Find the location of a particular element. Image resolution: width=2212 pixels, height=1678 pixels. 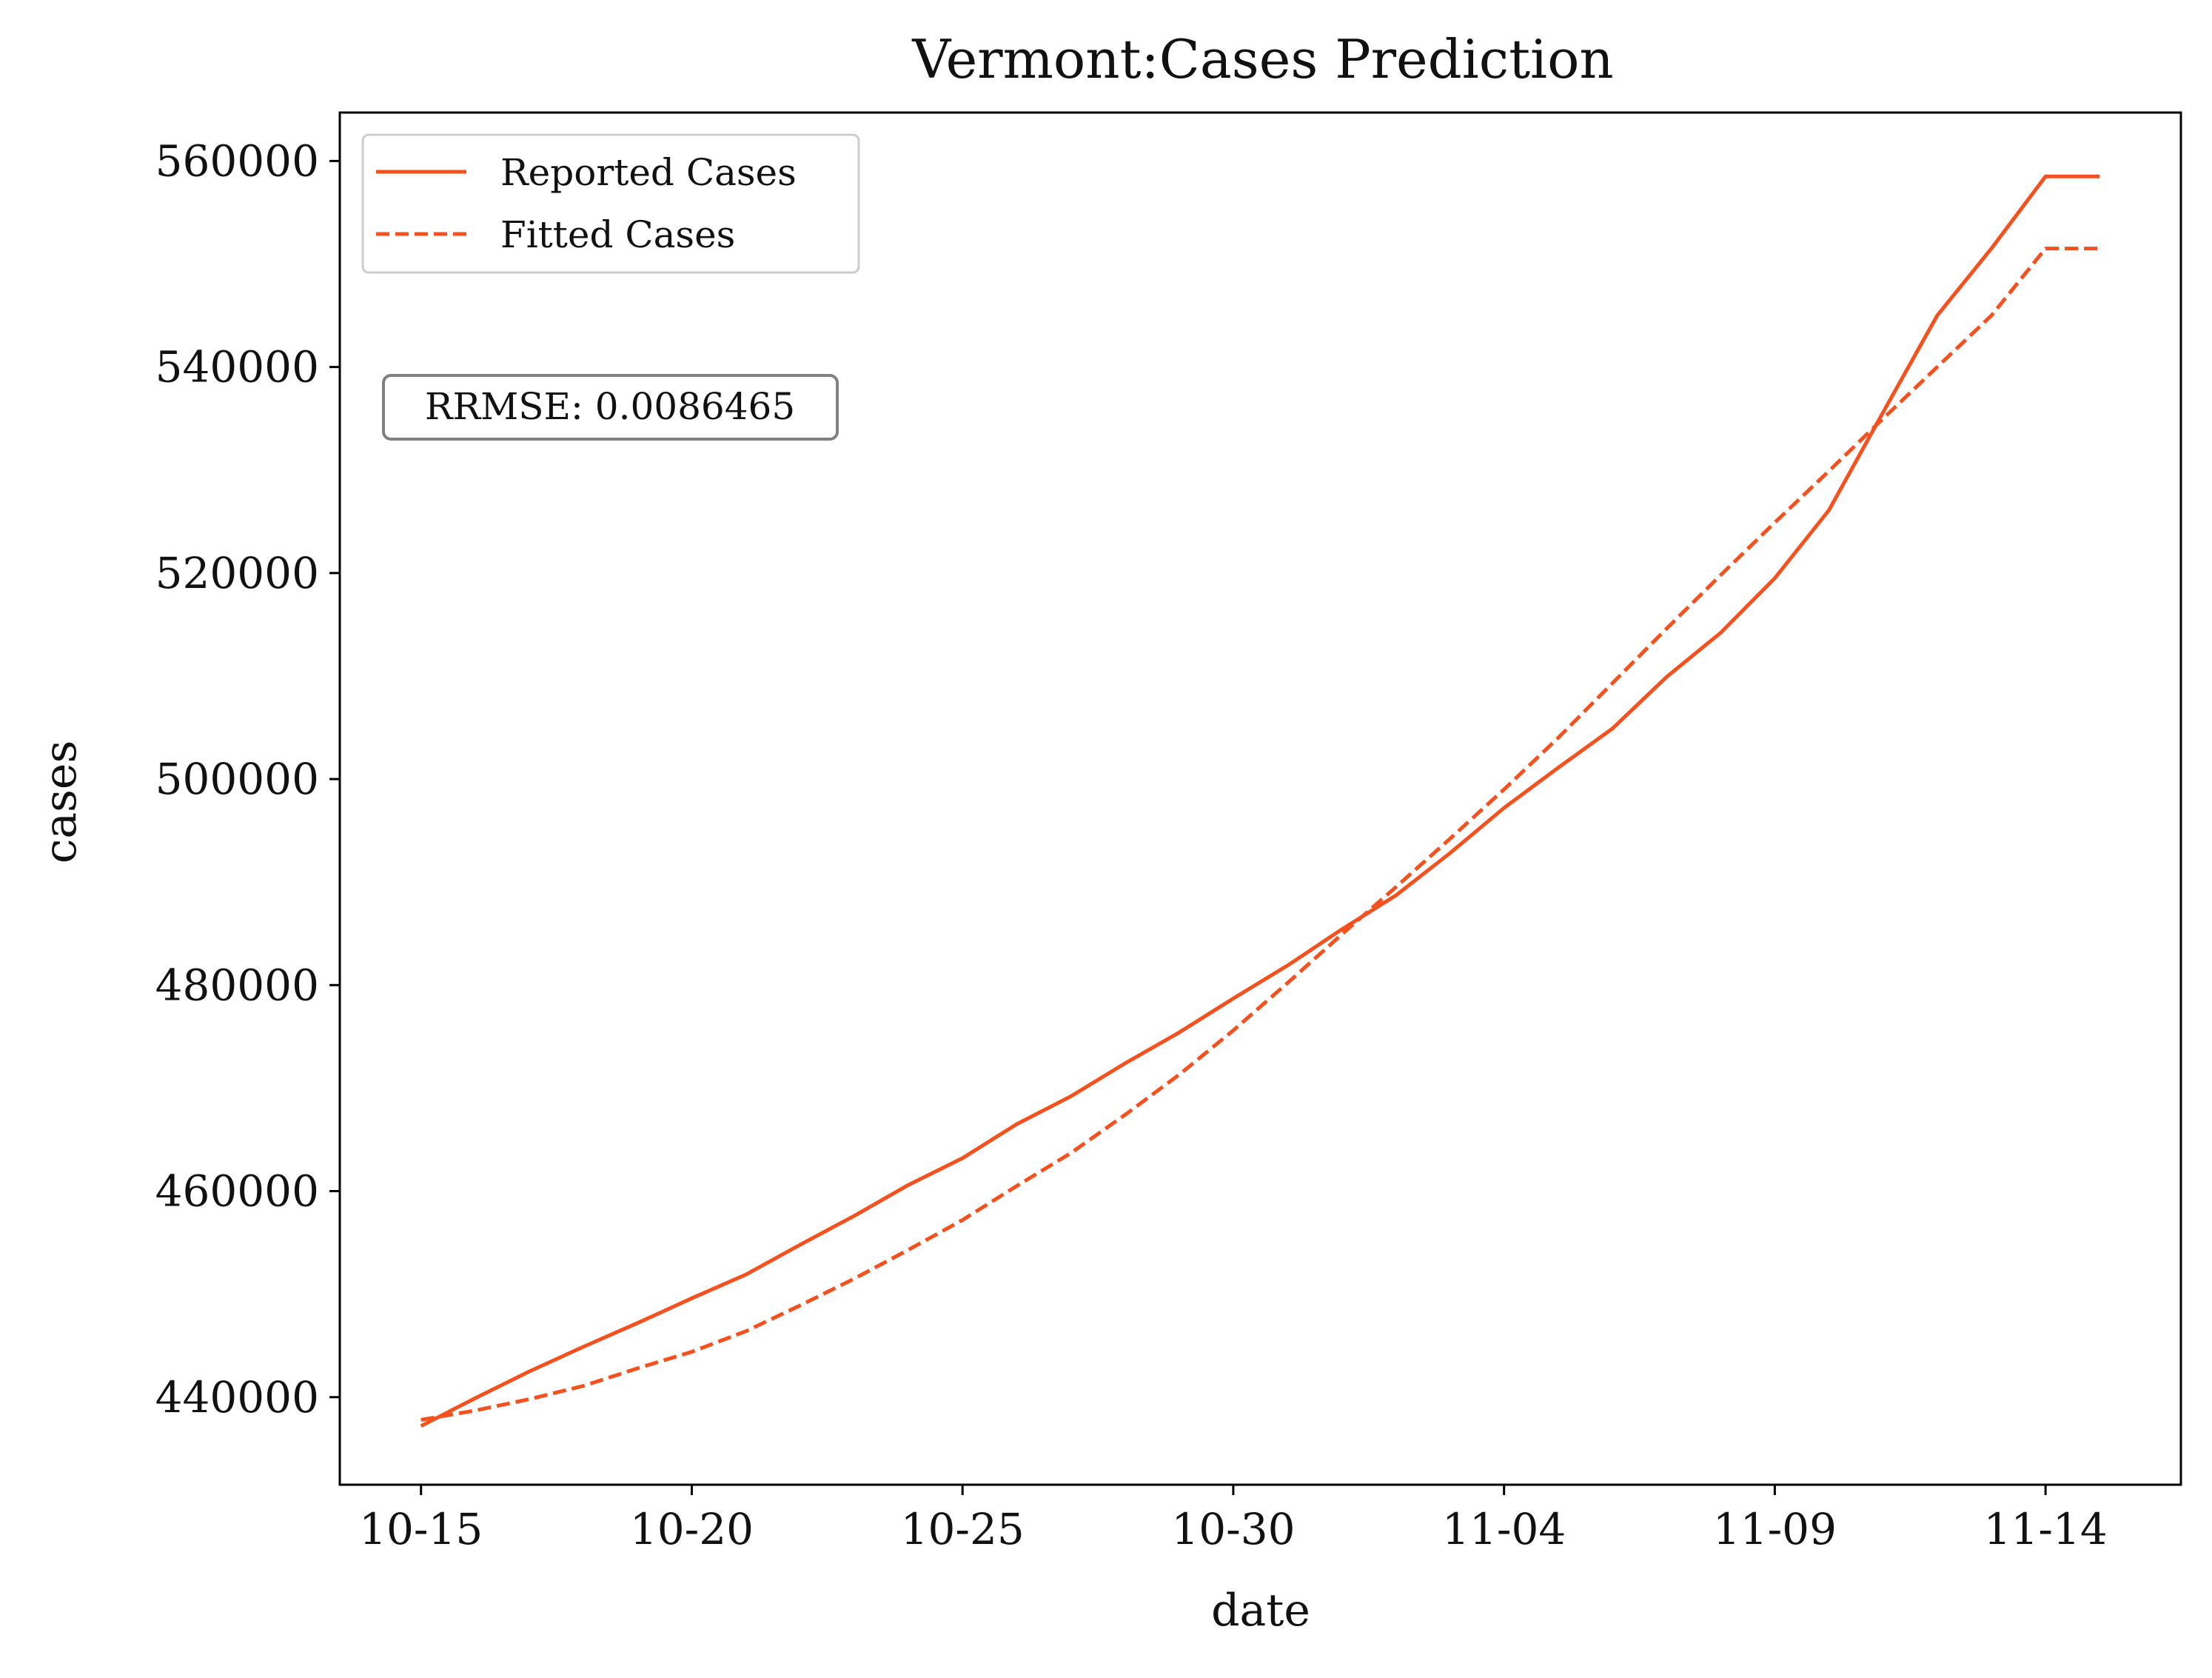

x-tick-label: 11-04 is located at coordinates (1504, 1529).